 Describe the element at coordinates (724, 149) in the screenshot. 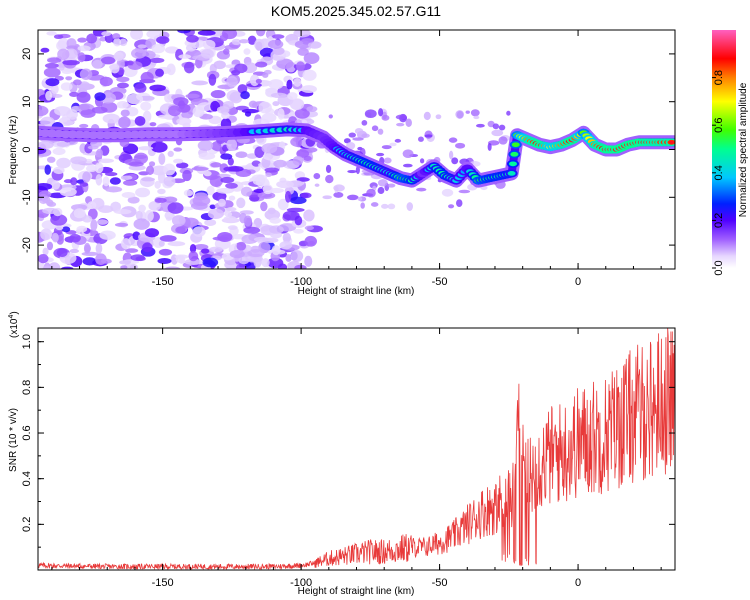

I see `colorbar-gradient` at that location.